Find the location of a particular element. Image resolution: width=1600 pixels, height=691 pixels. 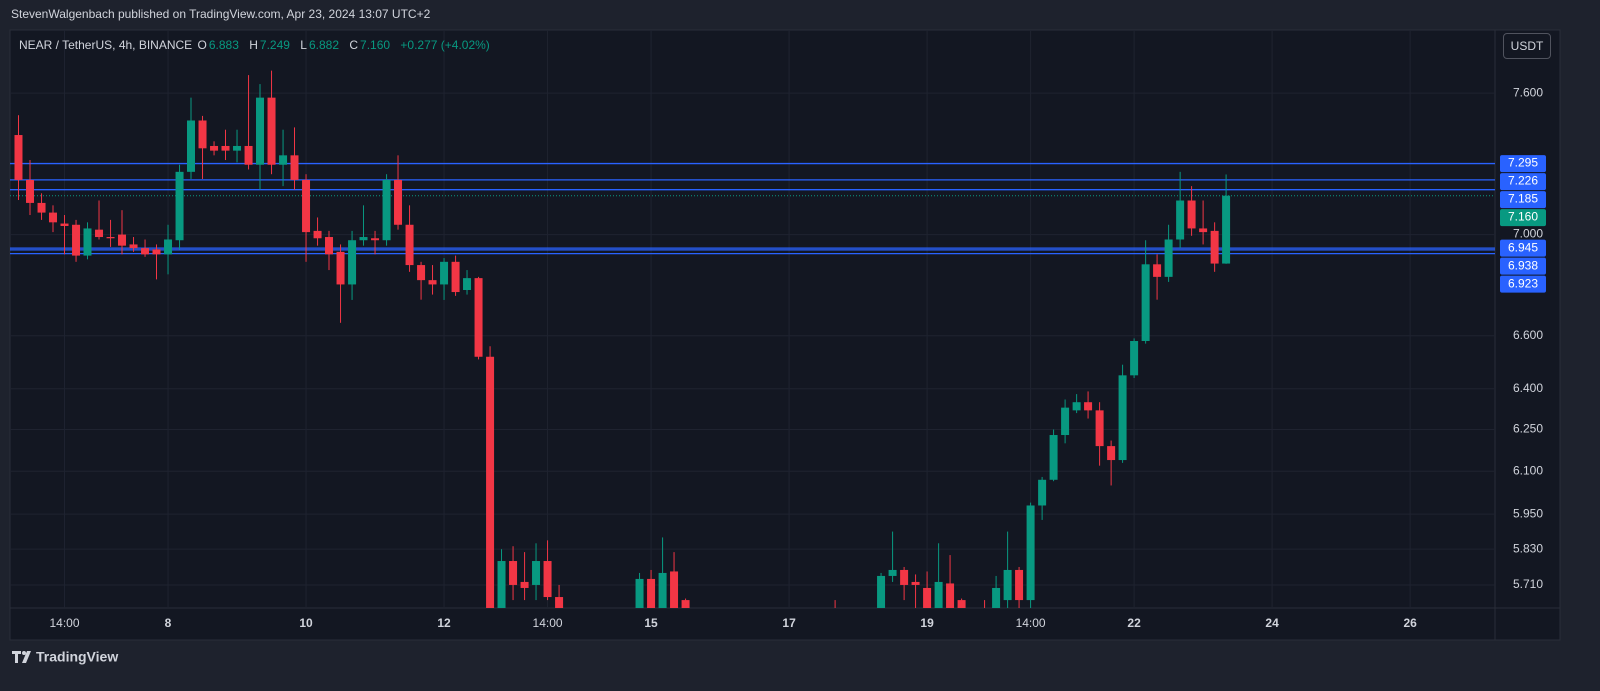

y-tick-label: 6.250 is located at coordinates (1528, 429).